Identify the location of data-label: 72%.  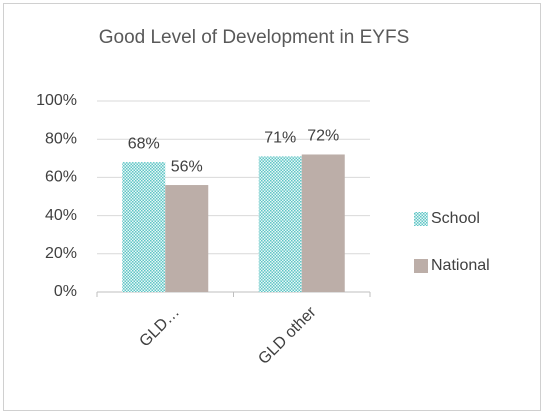
(323, 136).